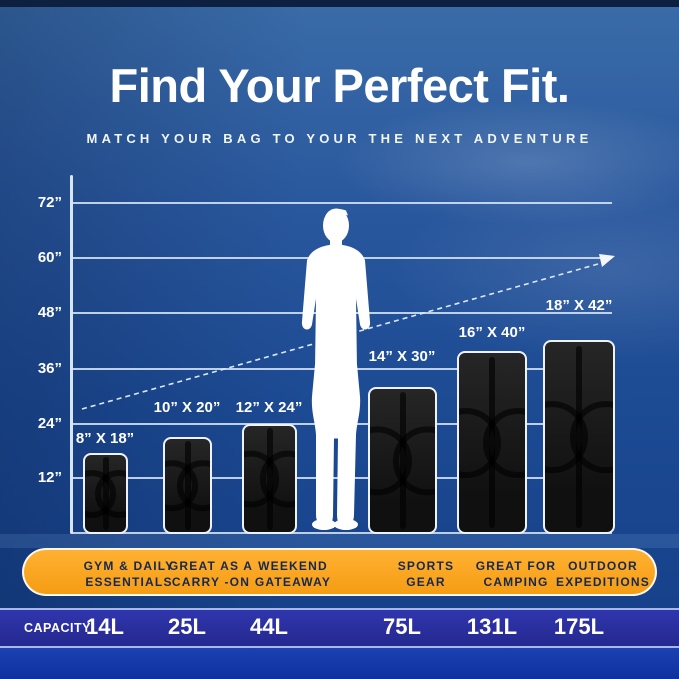 This screenshot has height=679, width=679. I want to click on page-title: Find Your Perfect Fit., so click(339, 85).